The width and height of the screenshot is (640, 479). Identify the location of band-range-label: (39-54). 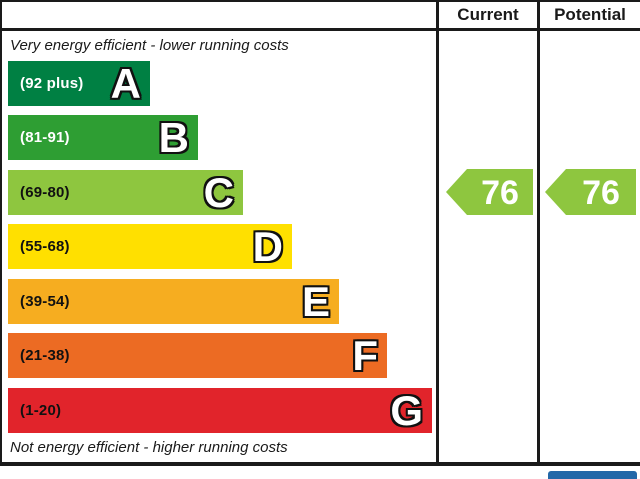
(45, 301).